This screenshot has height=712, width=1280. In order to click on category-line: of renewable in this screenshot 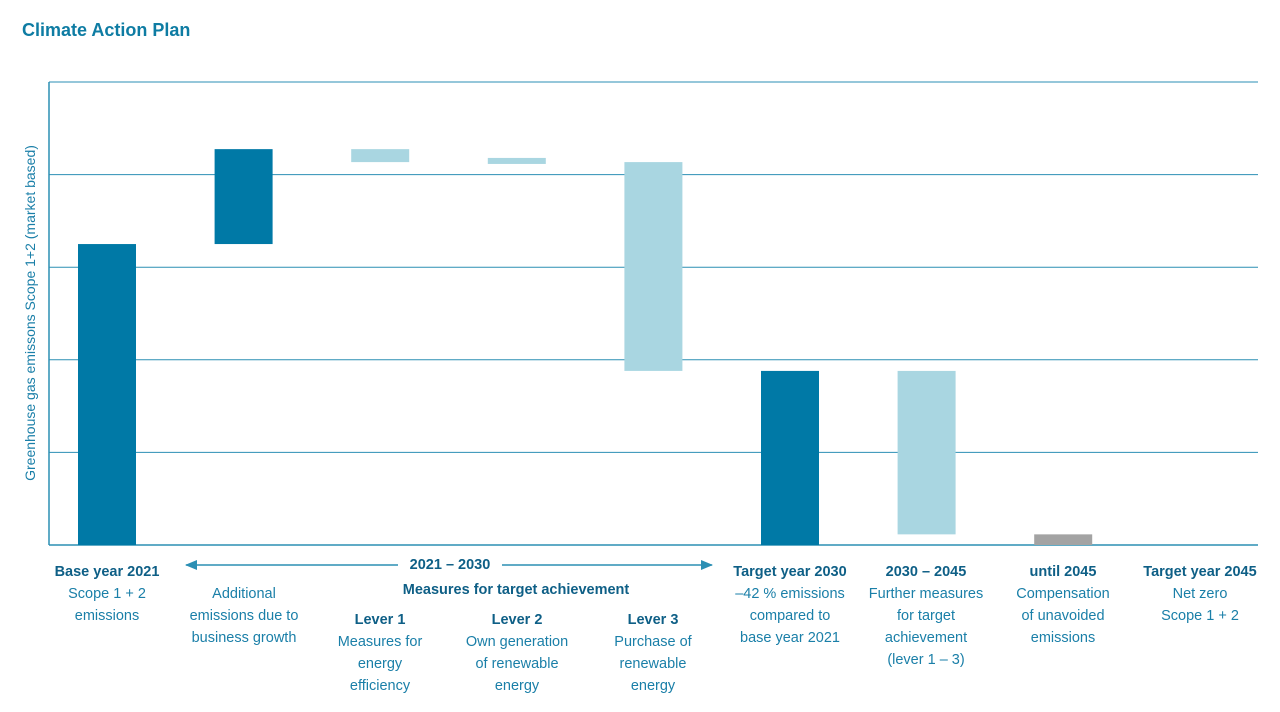, I will do `click(517, 664)`.